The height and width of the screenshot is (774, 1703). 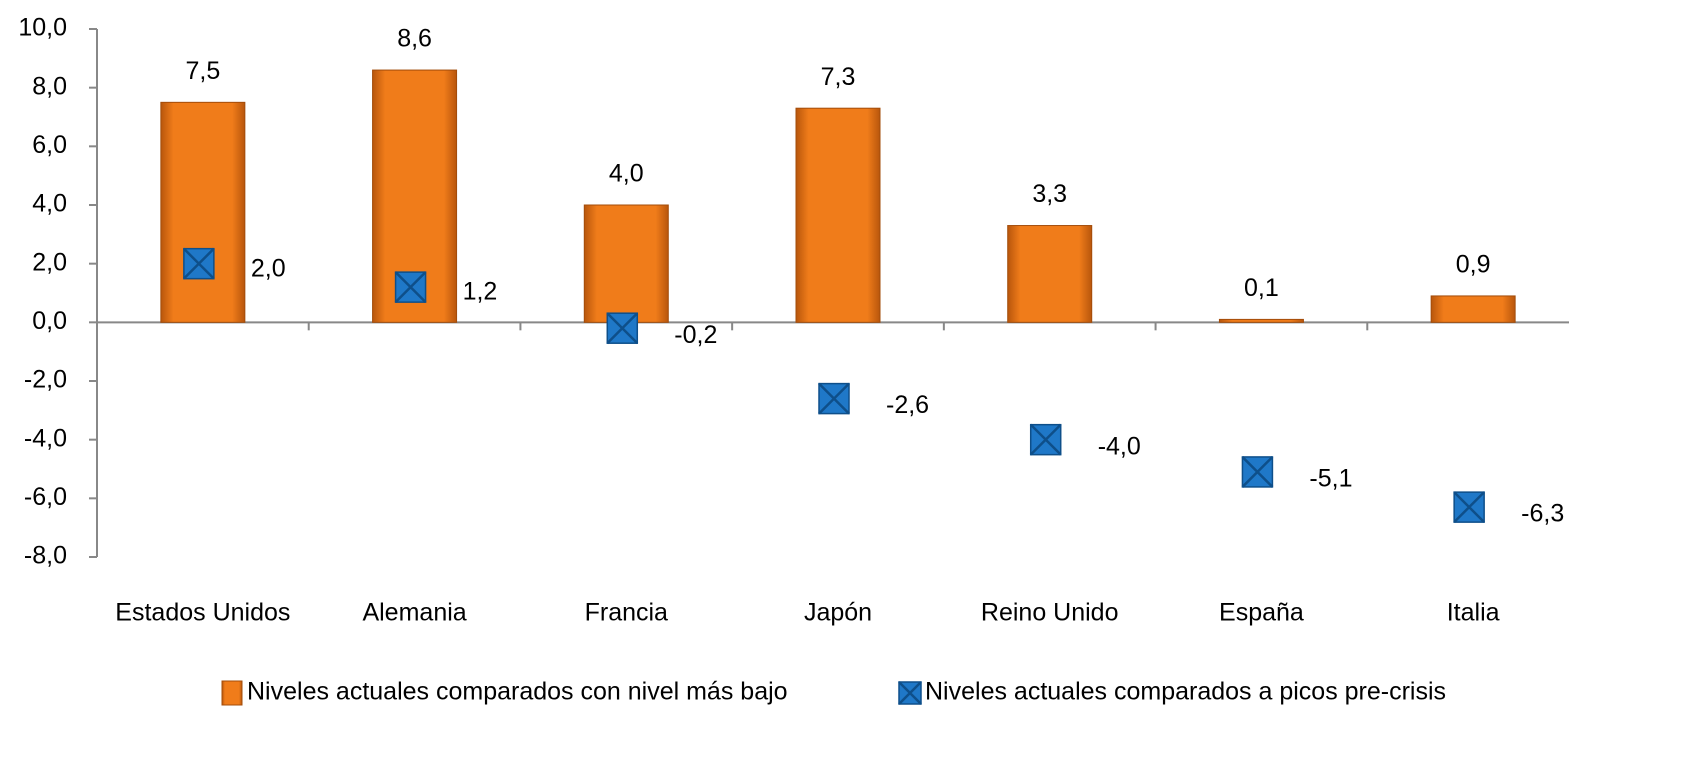 What do you see at coordinates (42, 28) in the screenshot?
I see `y-tick-label: 10,0` at bounding box center [42, 28].